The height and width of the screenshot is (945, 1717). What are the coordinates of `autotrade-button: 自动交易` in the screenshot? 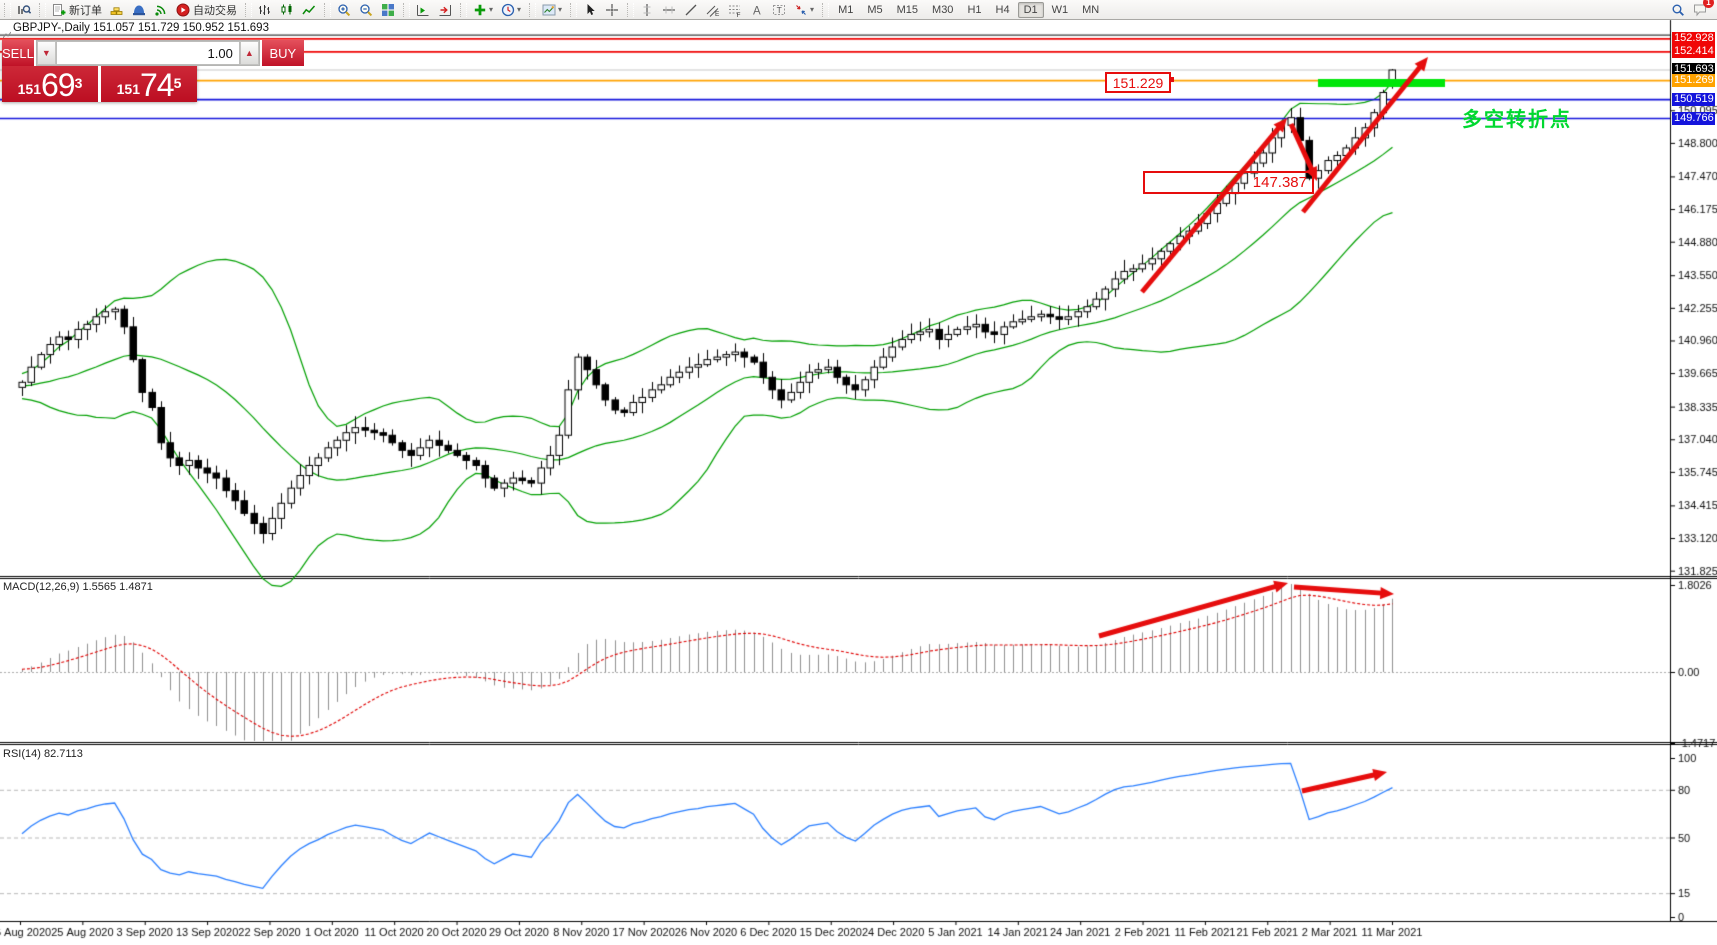 It's located at (206, 9).